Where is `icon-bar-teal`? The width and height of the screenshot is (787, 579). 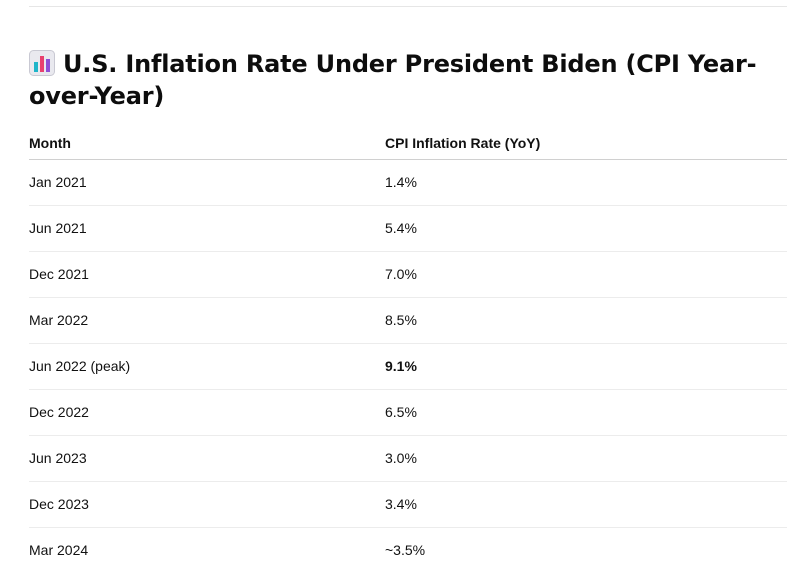
icon-bar-teal is located at coordinates (36, 67).